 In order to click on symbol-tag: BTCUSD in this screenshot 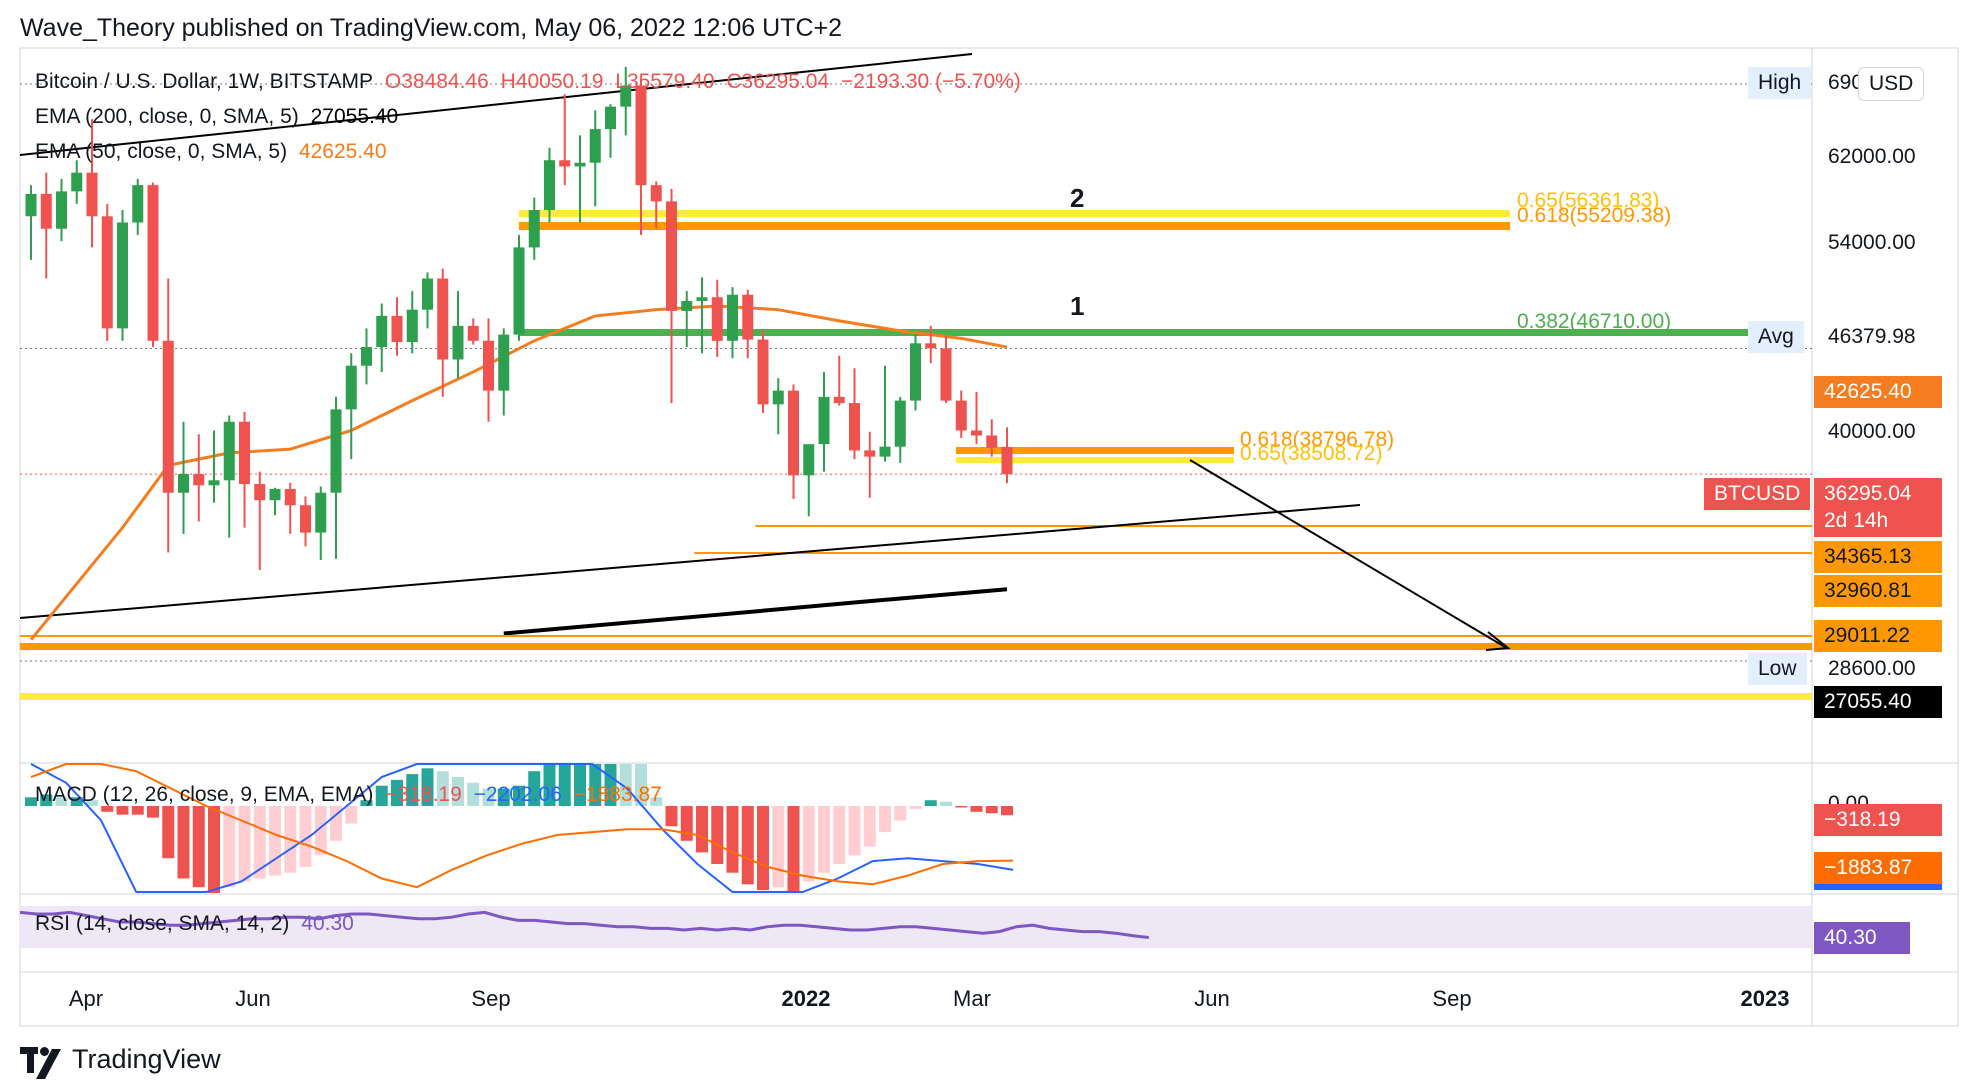, I will do `click(1757, 494)`.